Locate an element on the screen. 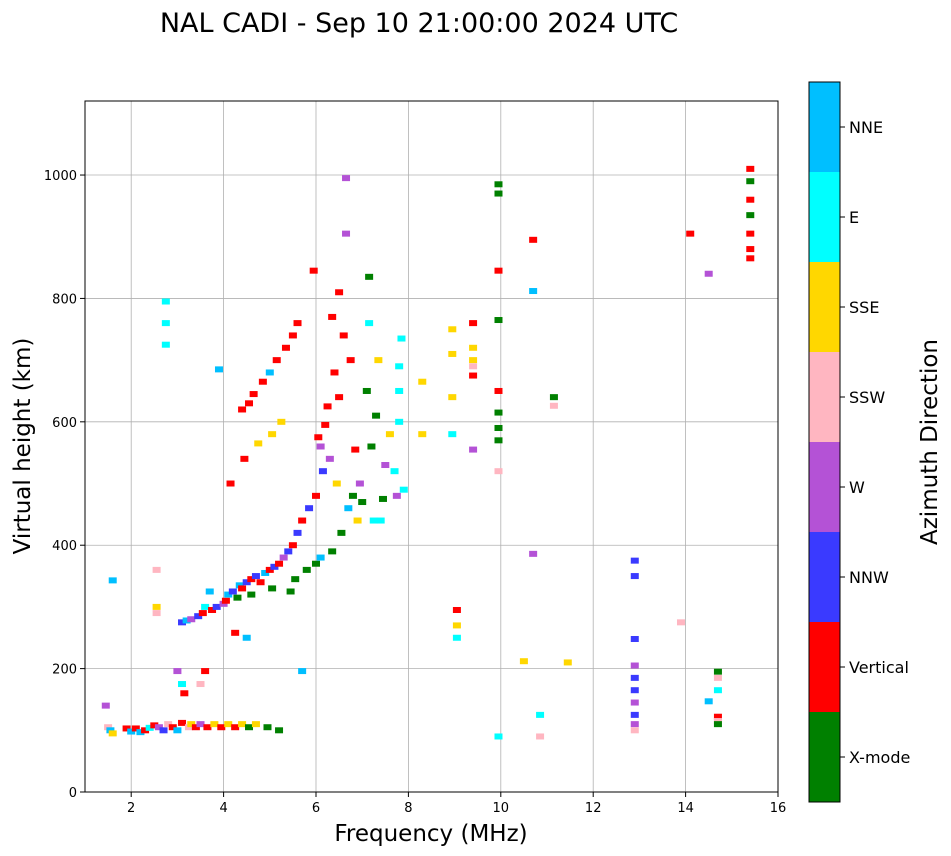 Image resolution: width=951 pixels, height=856 pixels. colorbar-tick-label: W is located at coordinates (857, 487).